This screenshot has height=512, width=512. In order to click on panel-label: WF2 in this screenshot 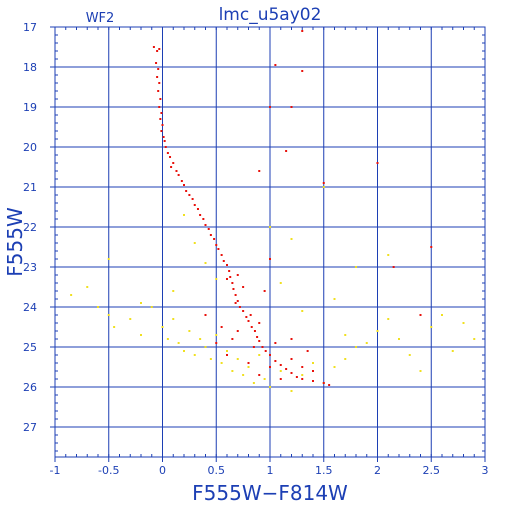, I will do `click(100, 18)`.